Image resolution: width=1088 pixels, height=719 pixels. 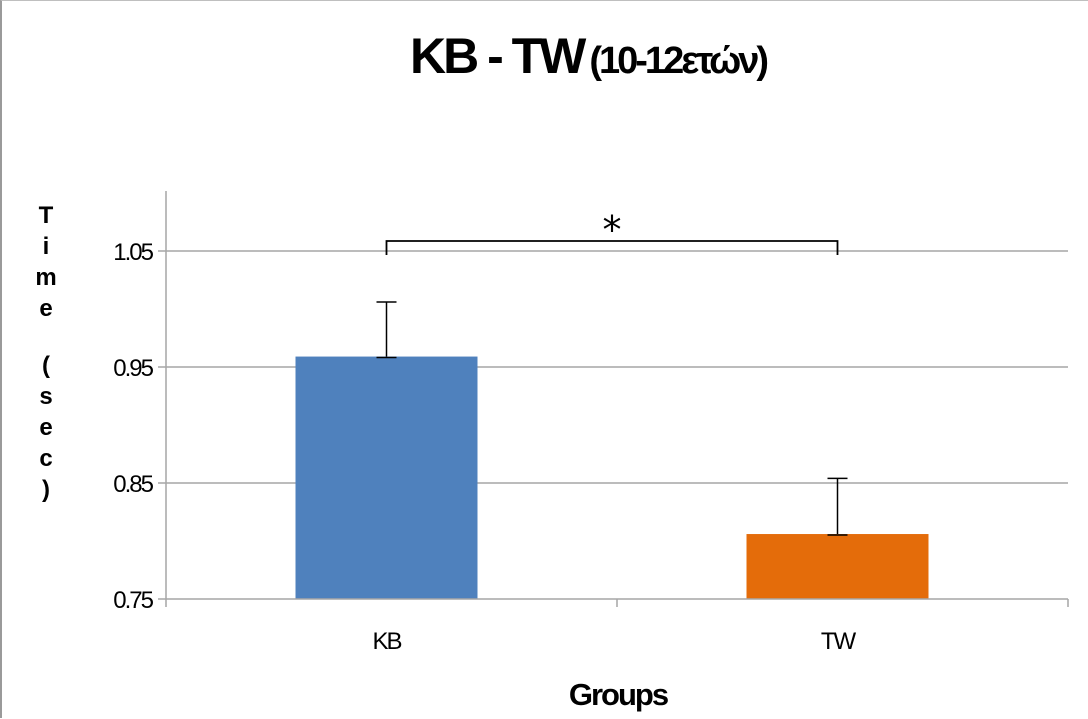 I want to click on y-axis-label-char: s, so click(x=45, y=396).